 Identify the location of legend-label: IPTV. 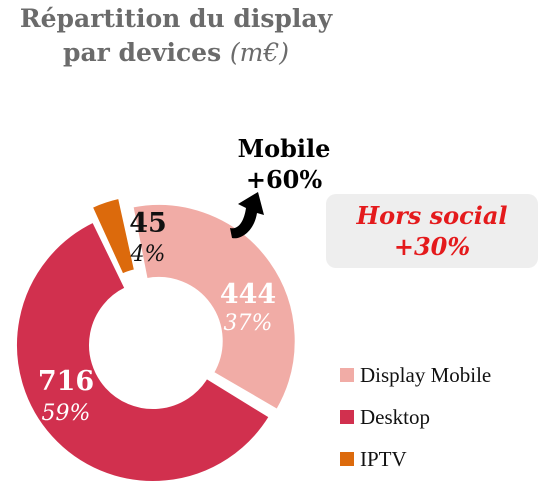
(383, 458).